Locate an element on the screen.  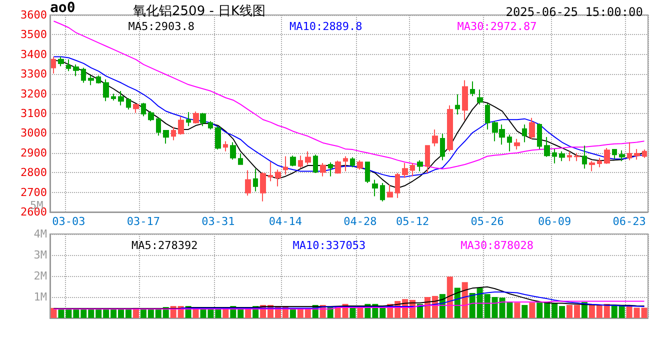
y-tick-label: 2800 is located at coordinates (33, 173).